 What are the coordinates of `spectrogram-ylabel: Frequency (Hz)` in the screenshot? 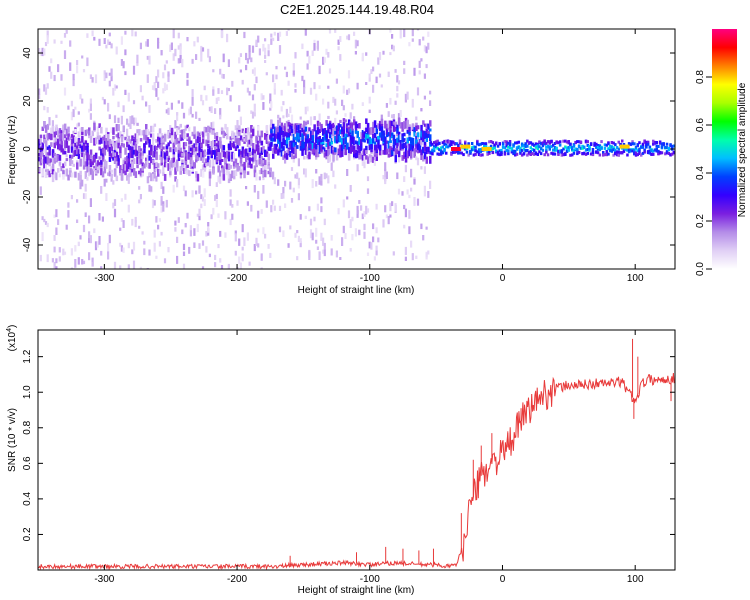 It's located at (12, 150).